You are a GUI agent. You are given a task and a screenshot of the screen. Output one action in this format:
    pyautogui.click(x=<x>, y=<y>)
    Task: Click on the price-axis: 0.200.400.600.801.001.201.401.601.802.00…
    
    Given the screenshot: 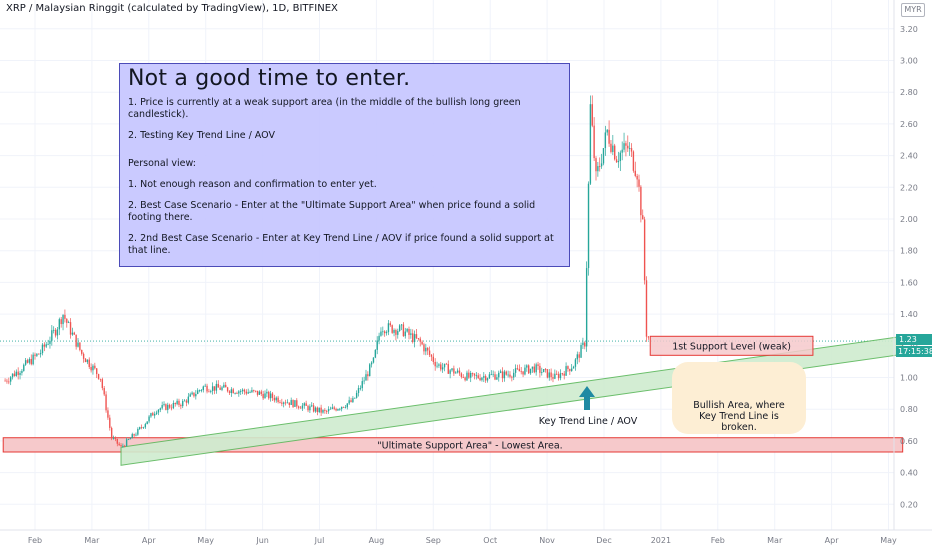 What is the action you would take?
    pyautogui.click(x=909, y=267)
    